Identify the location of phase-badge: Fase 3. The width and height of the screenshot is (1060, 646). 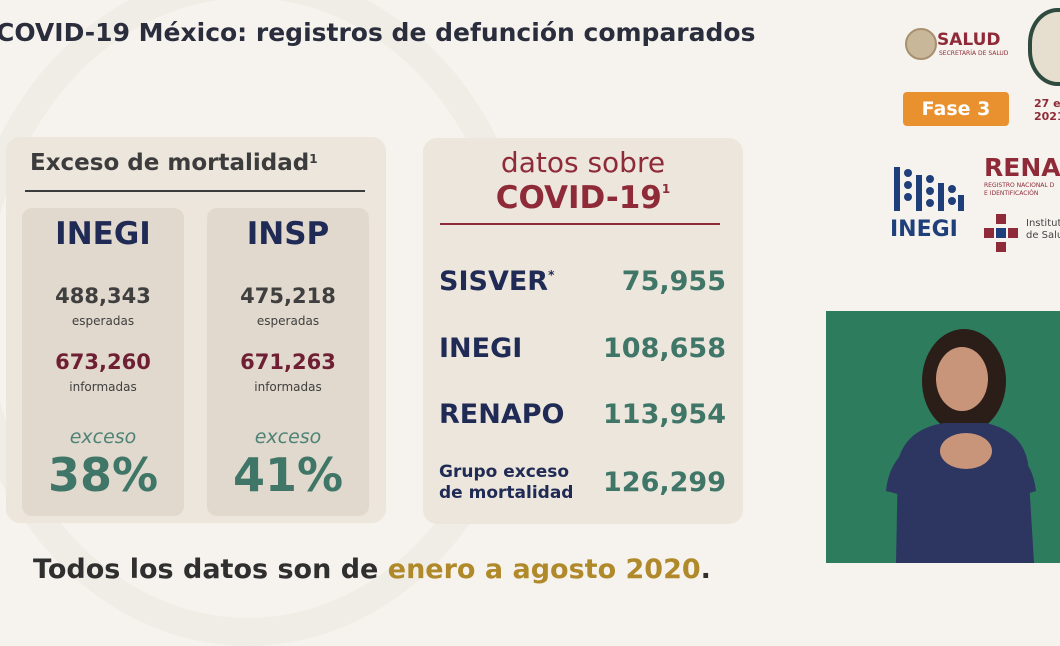
(956, 109).